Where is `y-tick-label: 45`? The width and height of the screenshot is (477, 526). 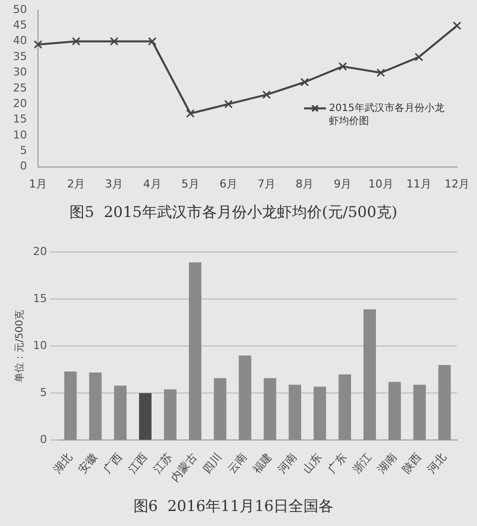 y-tick-label: 45 is located at coordinates (19, 25).